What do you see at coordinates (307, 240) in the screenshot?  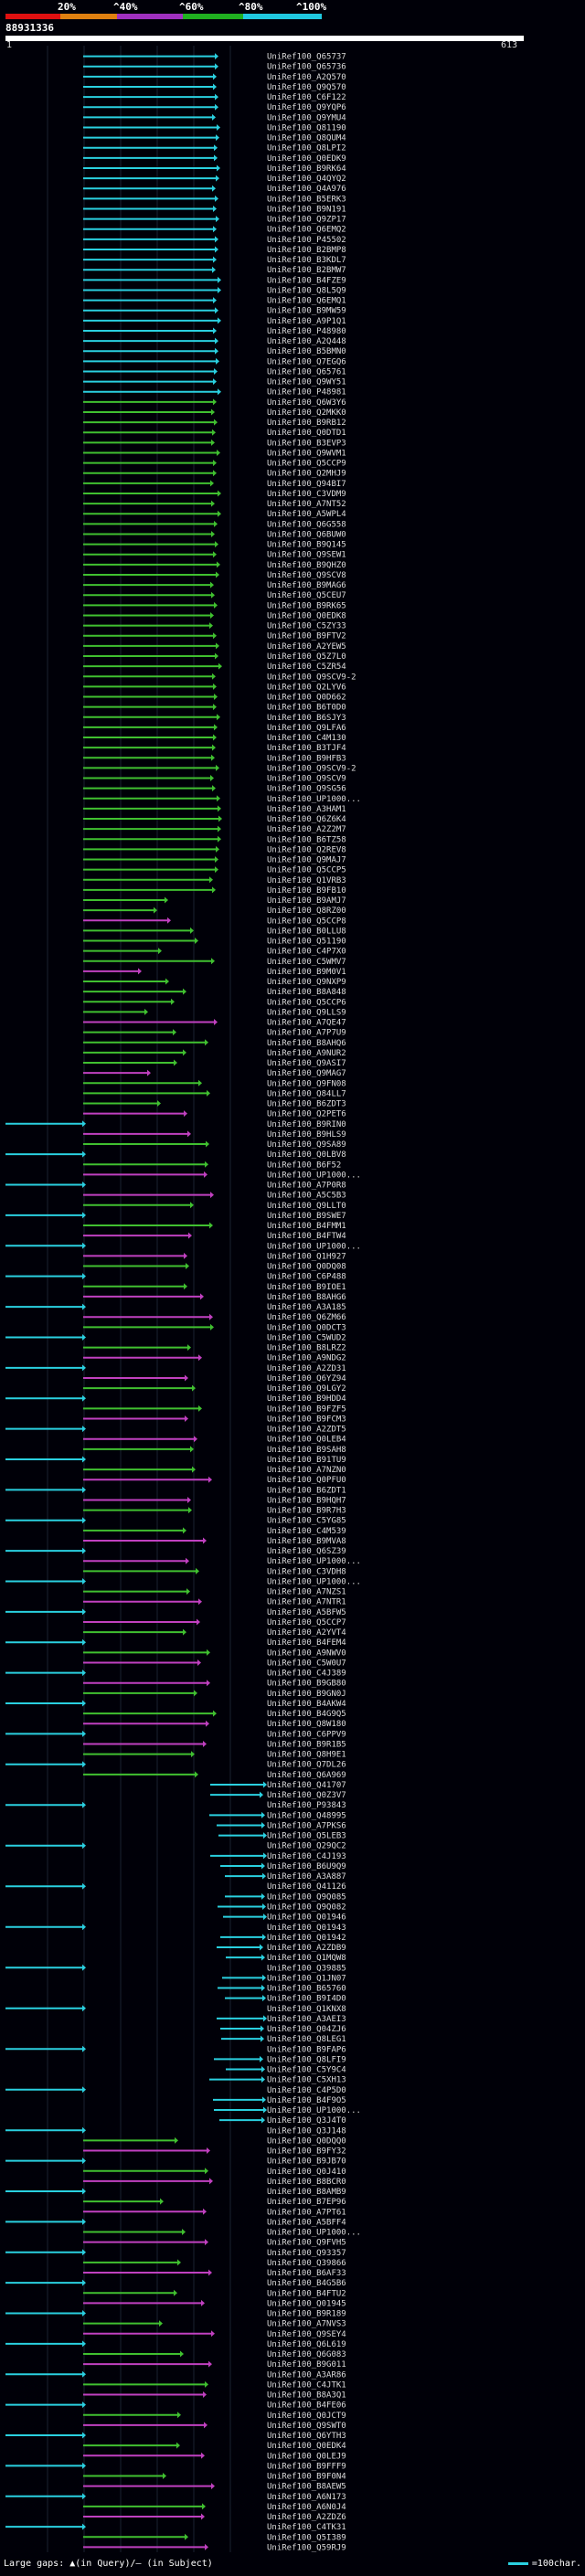 I see `hit-label: UniRef100_P45502` at bounding box center [307, 240].